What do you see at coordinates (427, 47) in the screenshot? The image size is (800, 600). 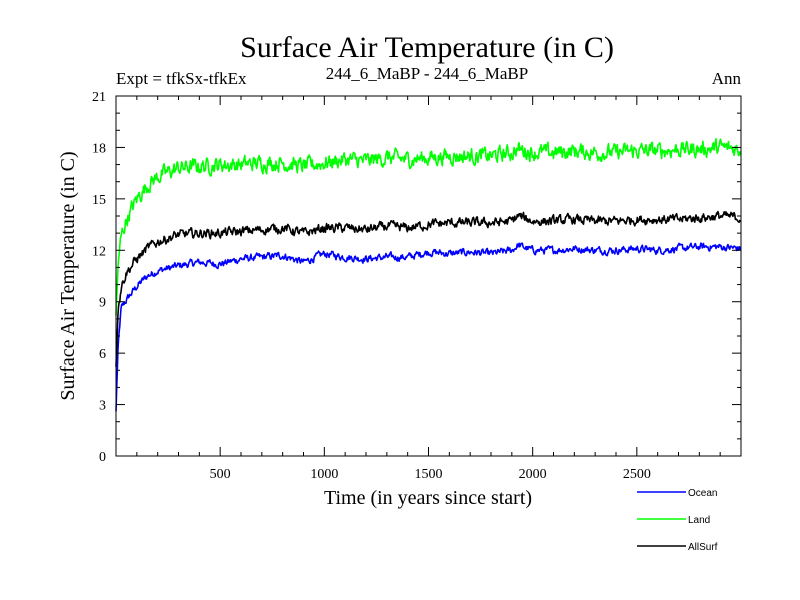 I see `chart-title: Surface Air Temperature (in C)` at bounding box center [427, 47].